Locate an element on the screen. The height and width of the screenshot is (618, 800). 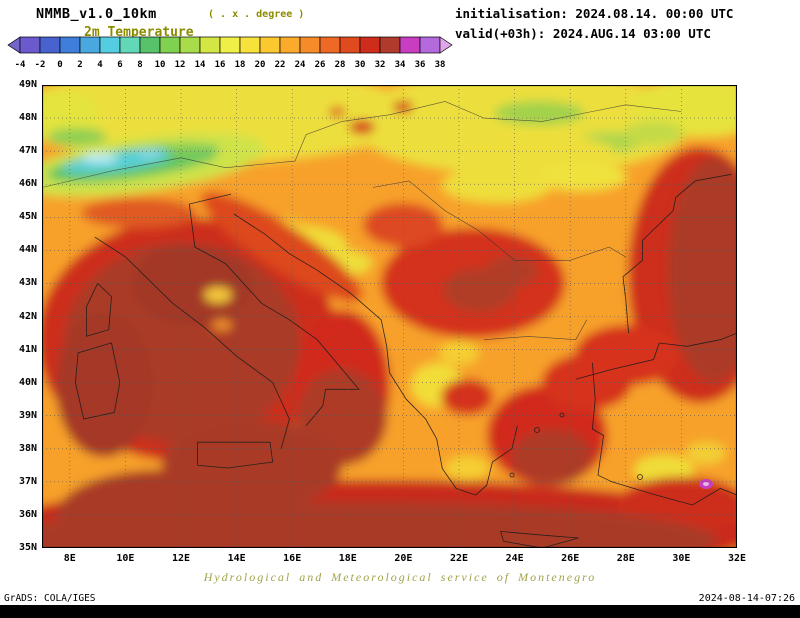
svg-text: 22 is located at coordinates (280, 65).